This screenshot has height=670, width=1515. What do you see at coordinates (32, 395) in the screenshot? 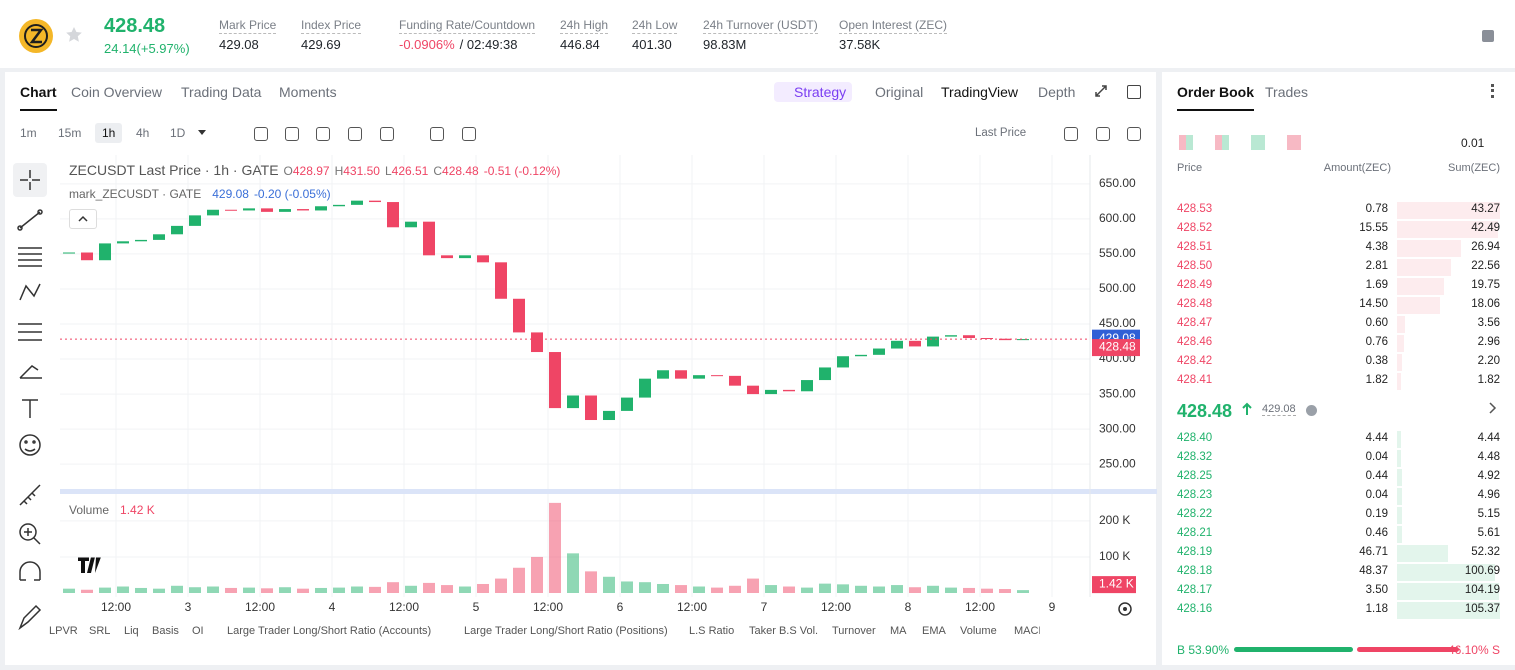
I see `drawing-toolbar` at bounding box center [32, 395].